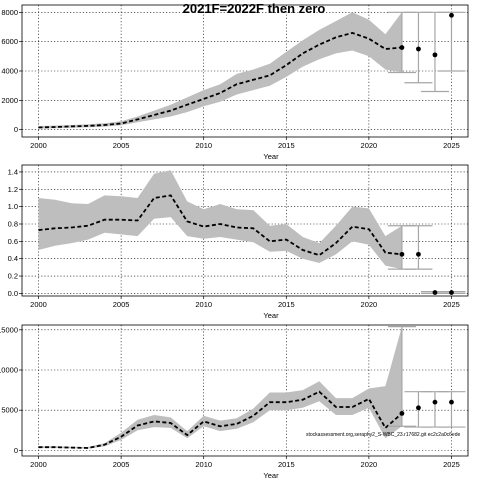 Image resolution: width=480 pixels, height=480 pixels. Describe the element at coordinates (9, 100) in the screenshot. I see `y-tick-label-1: 2000` at that location.